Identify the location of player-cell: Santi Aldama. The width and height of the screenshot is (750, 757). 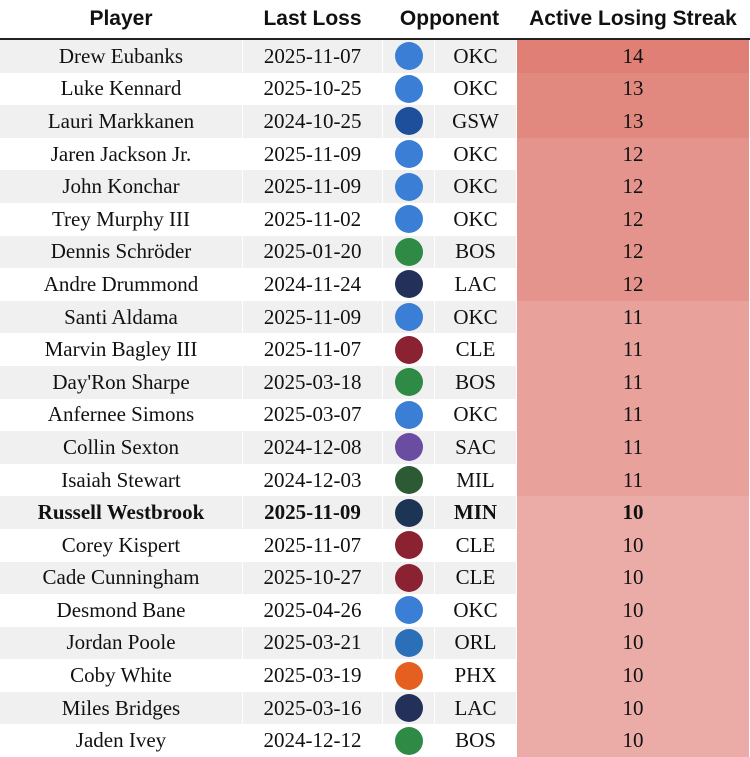
(121, 317).